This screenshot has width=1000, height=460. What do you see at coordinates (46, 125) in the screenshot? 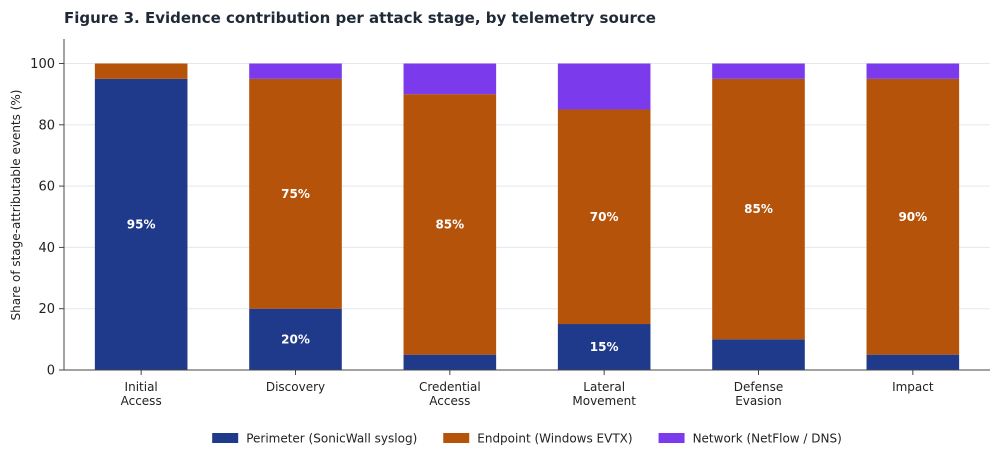
I see `y-tick-label: 80` at bounding box center [46, 125].